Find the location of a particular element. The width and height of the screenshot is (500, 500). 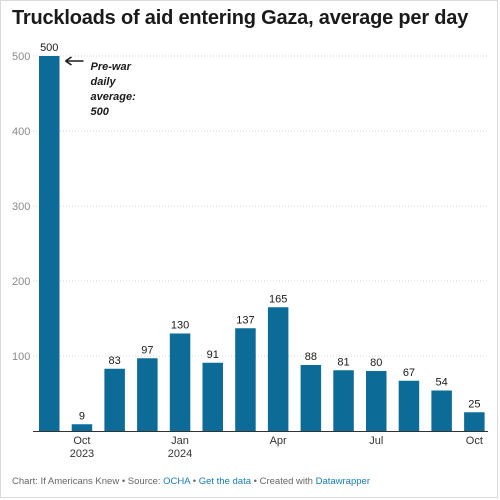

y-tick-label: 100 is located at coordinates (21, 357).